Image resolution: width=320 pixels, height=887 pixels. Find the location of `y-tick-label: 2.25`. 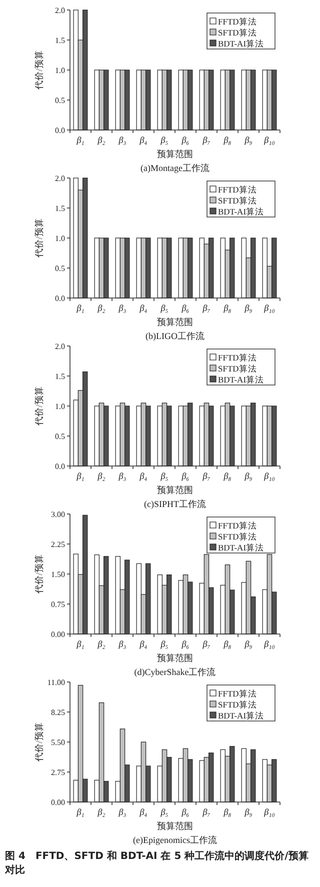

y-tick-label: 2.25 is located at coordinates (58, 544).